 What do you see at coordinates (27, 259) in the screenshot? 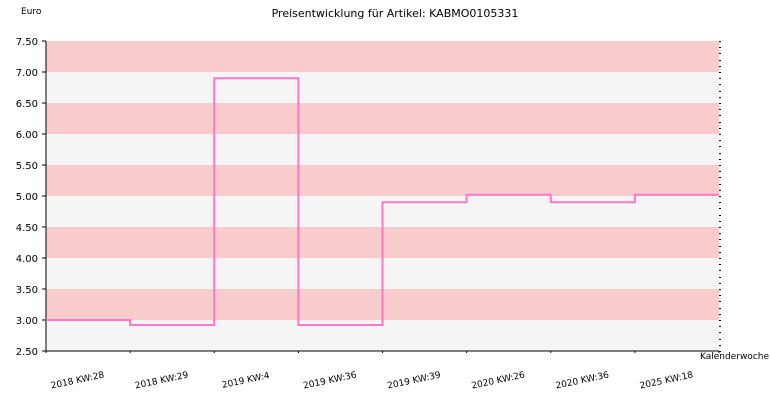
I see `y-tick-label: 4.00` at bounding box center [27, 259].